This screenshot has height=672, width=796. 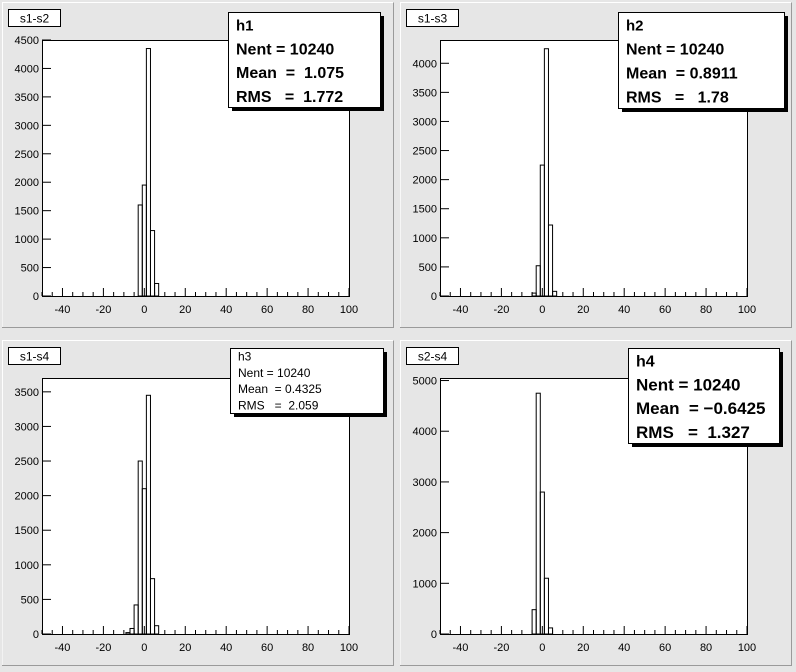 What do you see at coordinates (635, 26) in the screenshot?
I see `stats-name: h2` at bounding box center [635, 26].